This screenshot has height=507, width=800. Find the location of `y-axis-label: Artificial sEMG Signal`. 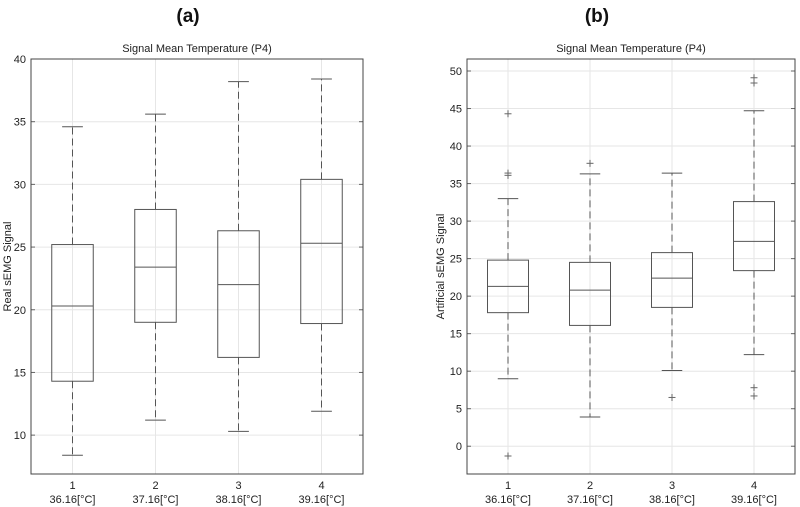

y-axis-label: Artificial sEMG Signal is located at coordinates (441, 267).